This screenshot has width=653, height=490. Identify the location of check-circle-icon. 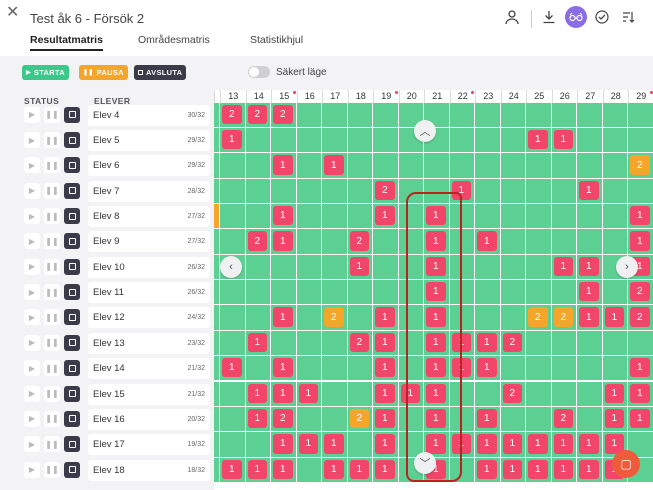
(602, 17).